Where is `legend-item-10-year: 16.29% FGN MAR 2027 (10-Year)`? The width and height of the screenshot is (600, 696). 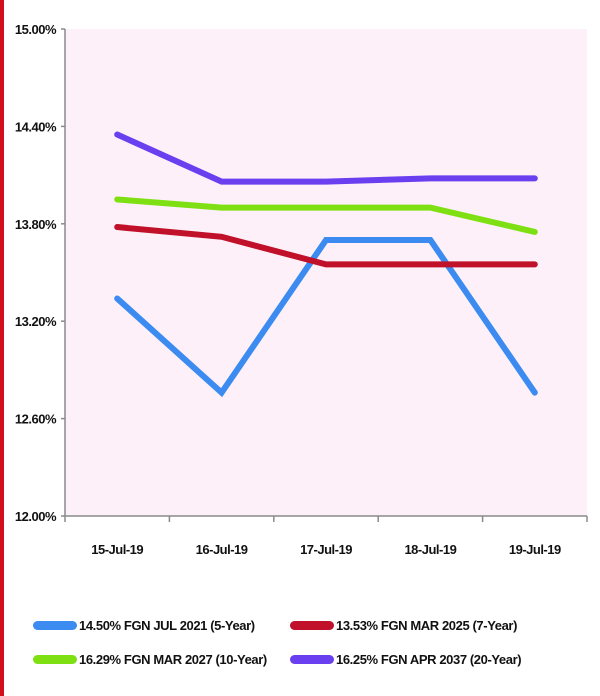
legend-item-10-year: 16.29% FGN MAR 2027 (10-Year) is located at coordinates (150, 659).